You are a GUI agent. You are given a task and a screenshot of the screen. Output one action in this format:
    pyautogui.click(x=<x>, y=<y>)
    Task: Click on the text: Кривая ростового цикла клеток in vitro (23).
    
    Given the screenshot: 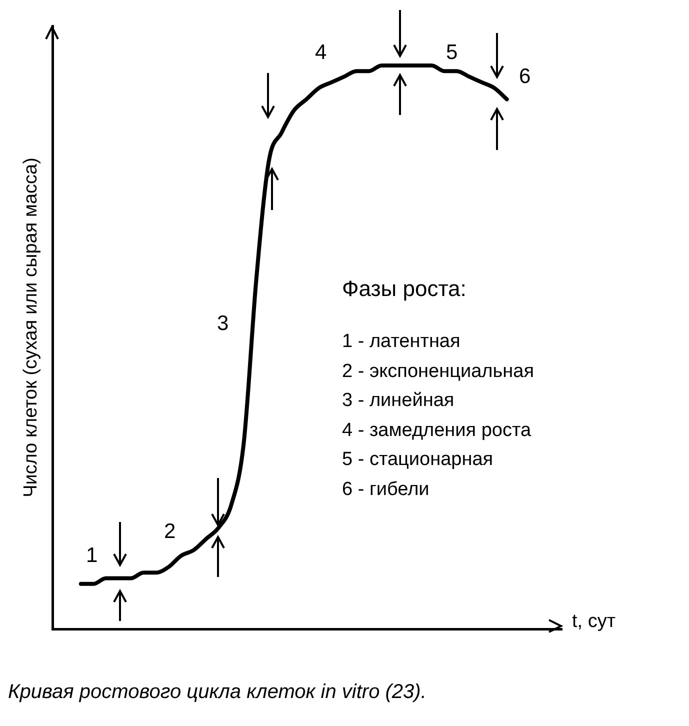 What is the action you would take?
    pyautogui.click(x=217, y=692)
    